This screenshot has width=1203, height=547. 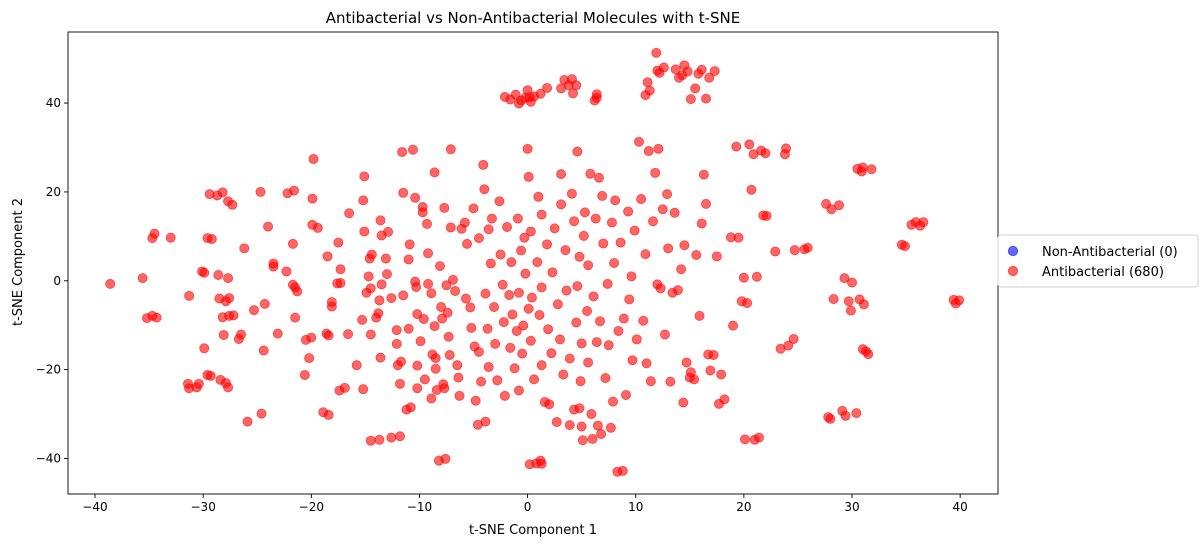 I want to click on y-tick-label: 20, so click(x=53, y=192).